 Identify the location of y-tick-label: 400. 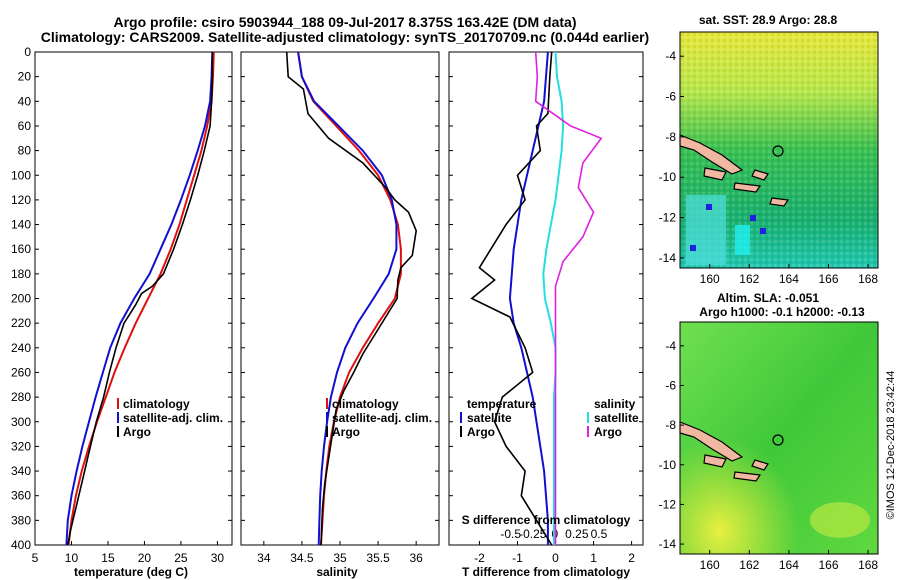
(21, 545).